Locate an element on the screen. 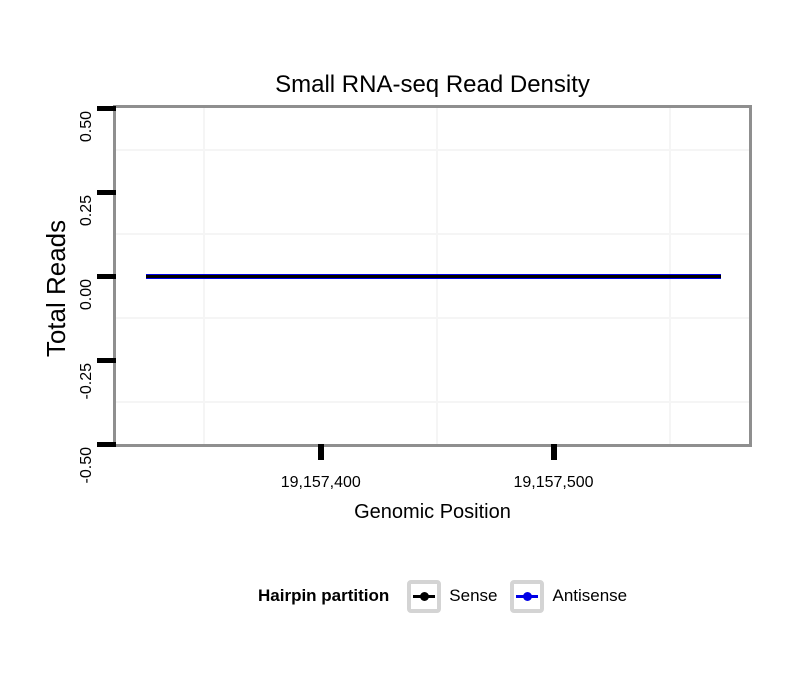 The width and height of the screenshot is (810, 690). y-axis-title: Total Reads is located at coordinates (56, 288).